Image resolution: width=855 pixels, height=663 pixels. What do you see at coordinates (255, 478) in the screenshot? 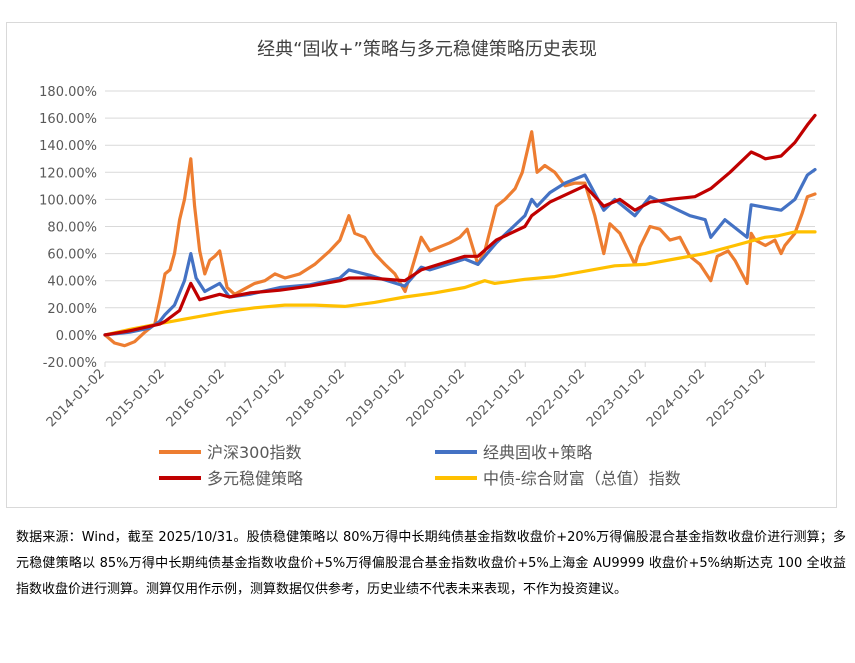
I see `legend-label: 多元稳健策略` at bounding box center [255, 478].